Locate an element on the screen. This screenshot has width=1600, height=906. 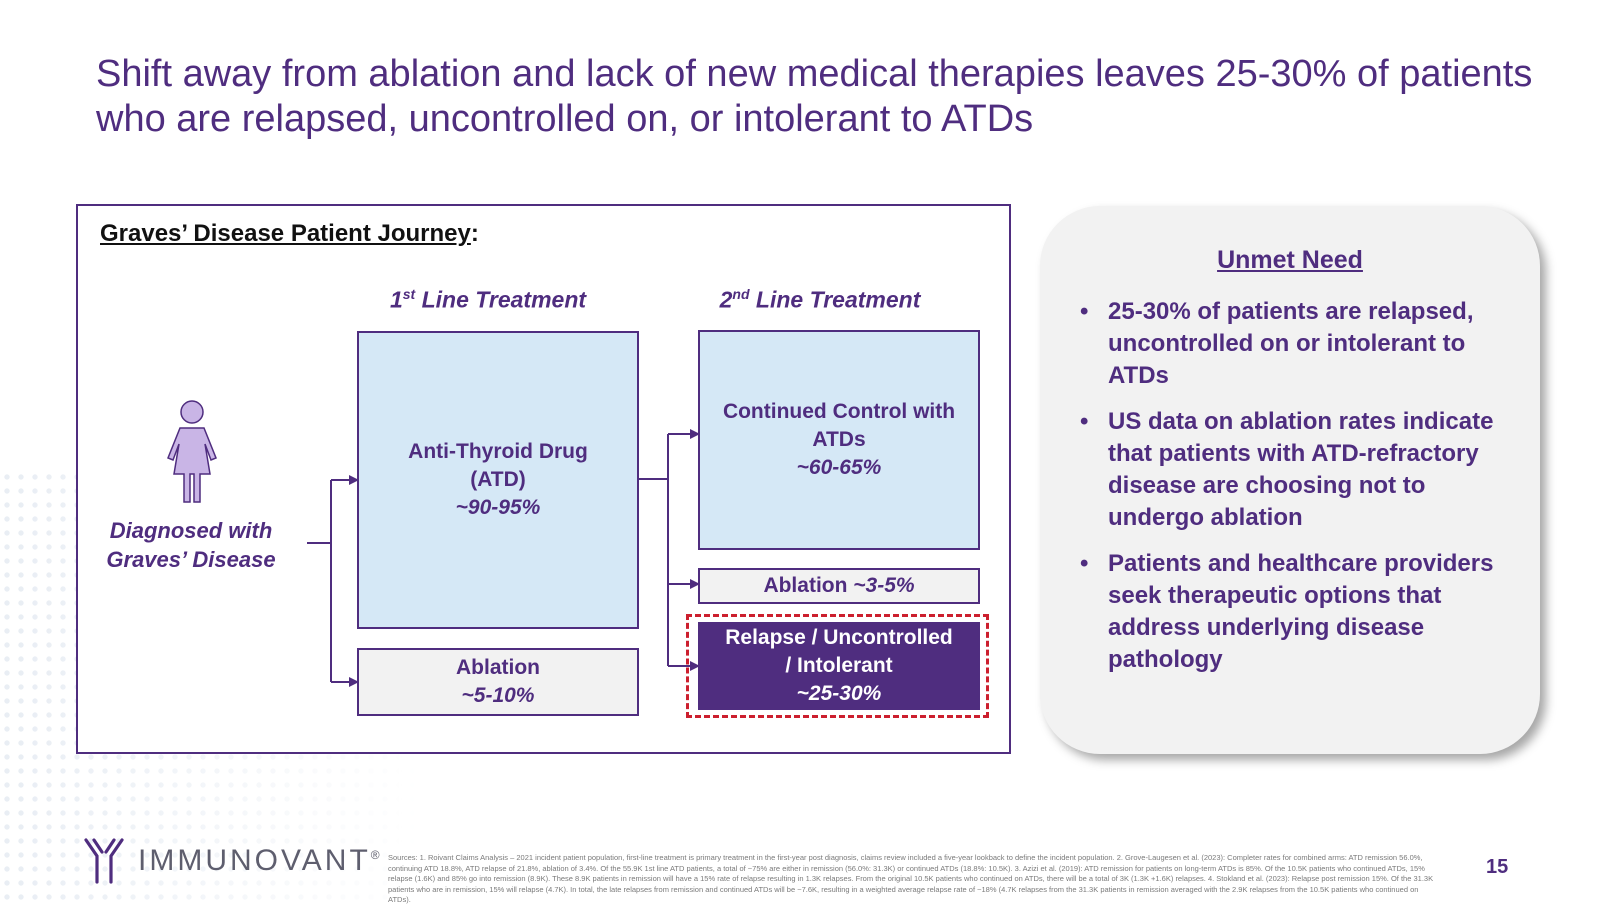
second-line-ordinal: nd is located at coordinates (741, 294).